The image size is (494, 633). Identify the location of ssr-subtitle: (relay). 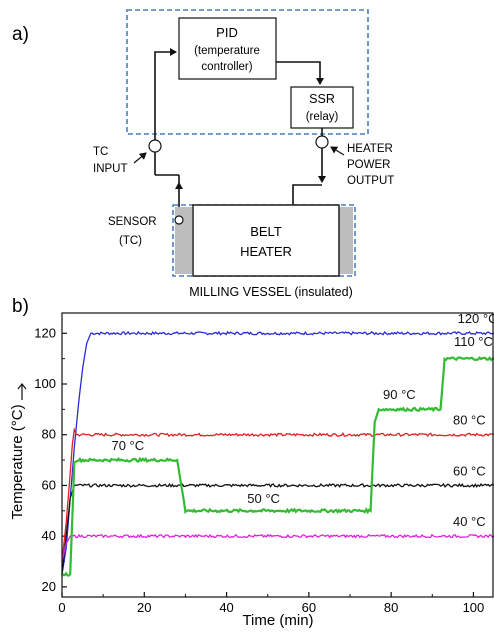
(322, 117).